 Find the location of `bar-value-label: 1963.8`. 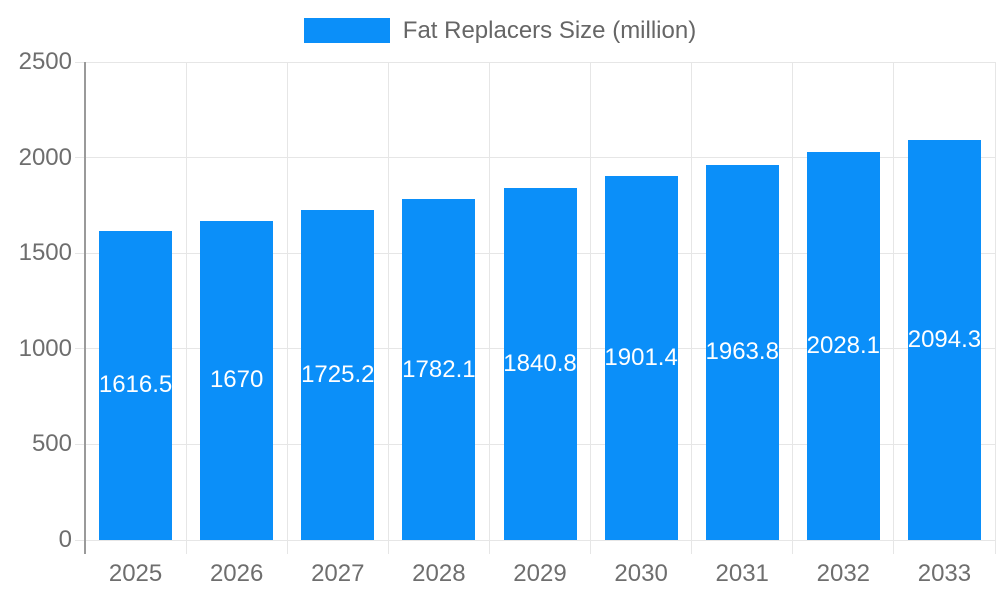

bar-value-label: 1963.8 is located at coordinates (742, 352).